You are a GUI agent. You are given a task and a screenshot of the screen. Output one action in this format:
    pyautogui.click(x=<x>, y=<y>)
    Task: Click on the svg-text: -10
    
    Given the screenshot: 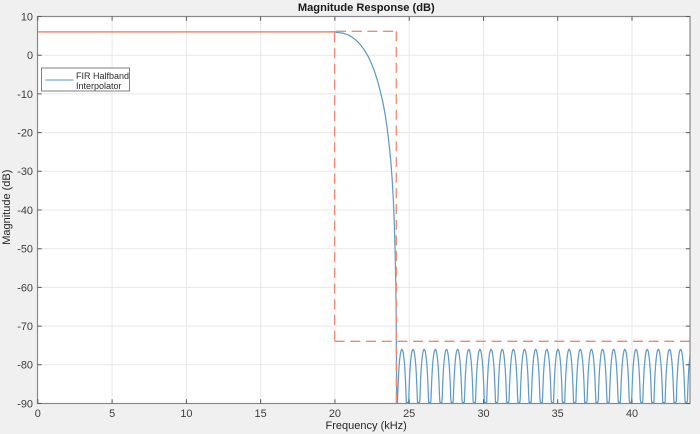 What is the action you would take?
    pyautogui.click(x=25, y=95)
    